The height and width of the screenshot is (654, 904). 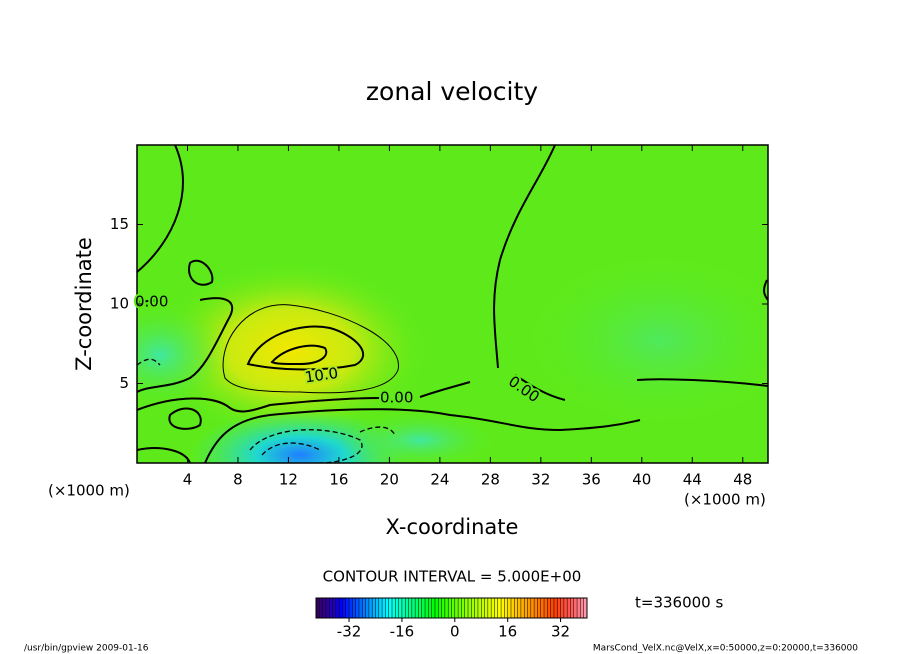 What do you see at coordinates (452, 91) in the screenshot?
I see `chart-title: zonal velocity` at bounding box center [452, 91].